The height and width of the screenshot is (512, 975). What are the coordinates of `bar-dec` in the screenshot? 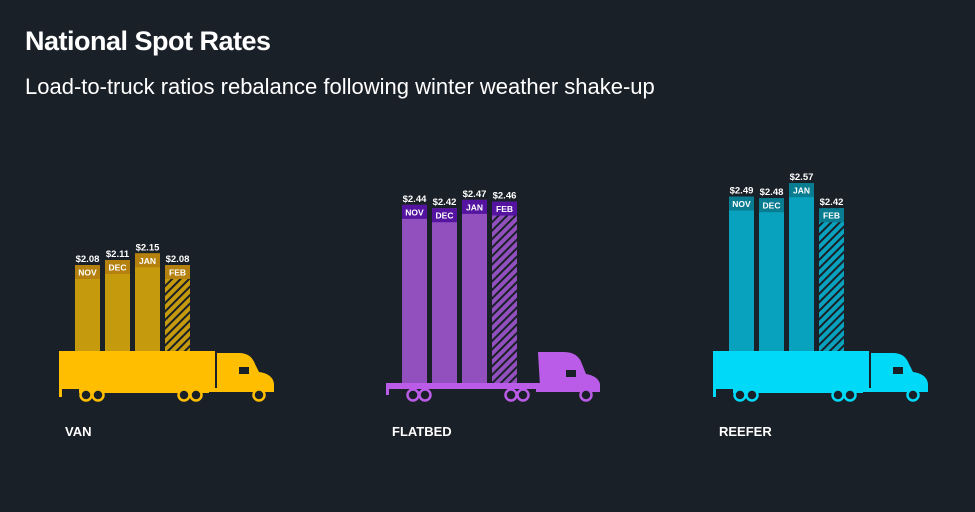 It's located at (444, 298).